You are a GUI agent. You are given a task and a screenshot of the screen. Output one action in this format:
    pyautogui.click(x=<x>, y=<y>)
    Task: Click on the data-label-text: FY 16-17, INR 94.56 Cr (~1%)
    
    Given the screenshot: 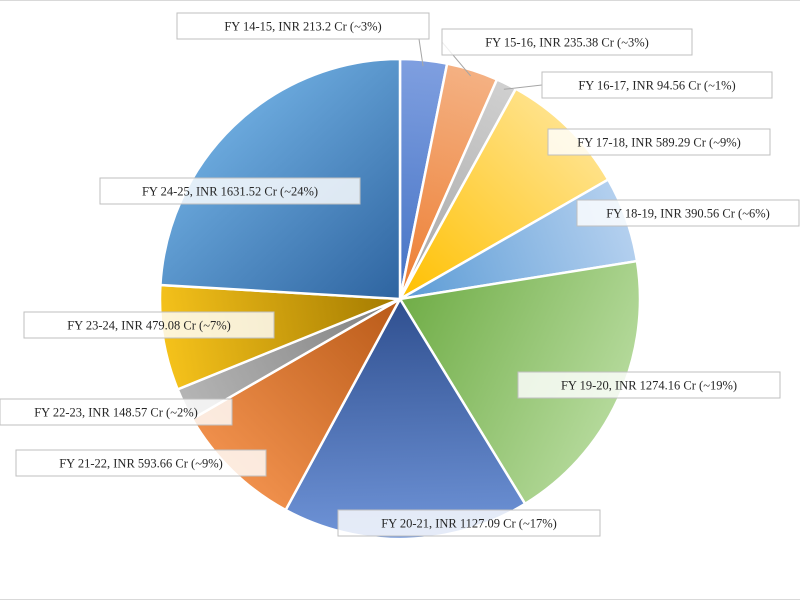 What is the action you would take?
    pyautogui.click(x=656, y=86)
    